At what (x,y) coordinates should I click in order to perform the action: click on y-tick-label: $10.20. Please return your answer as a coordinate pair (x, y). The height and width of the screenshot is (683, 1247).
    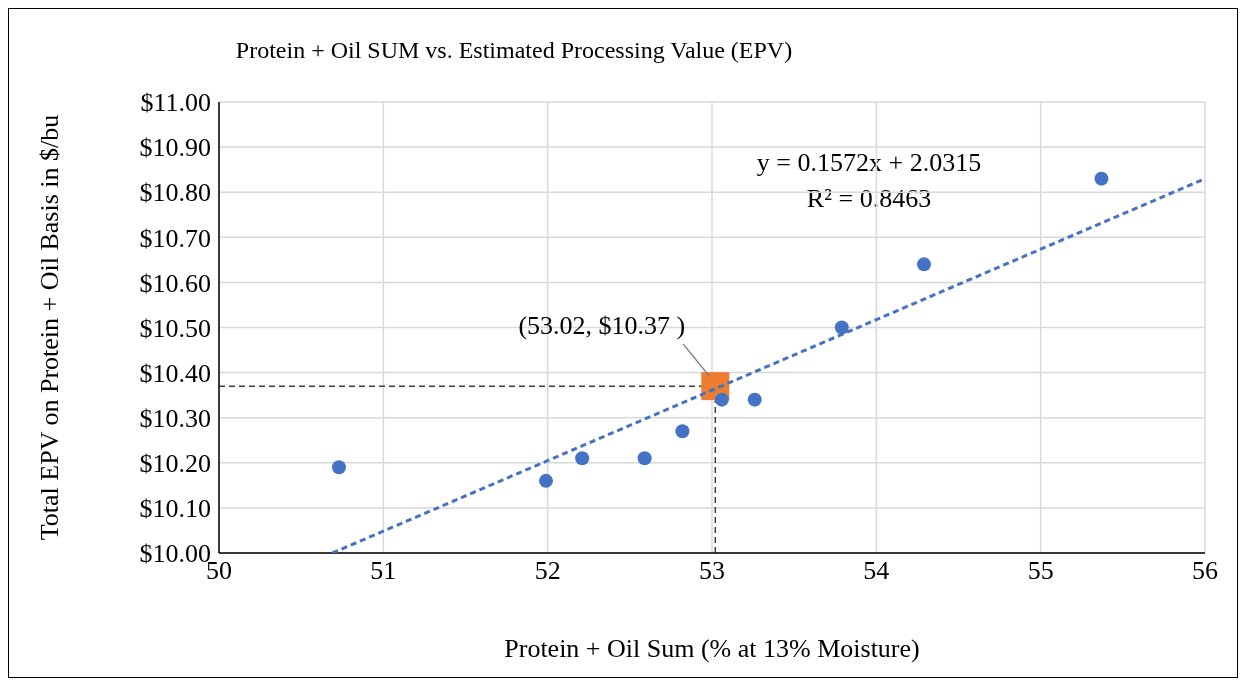
    Looking at the image, I should click on (175, 464).